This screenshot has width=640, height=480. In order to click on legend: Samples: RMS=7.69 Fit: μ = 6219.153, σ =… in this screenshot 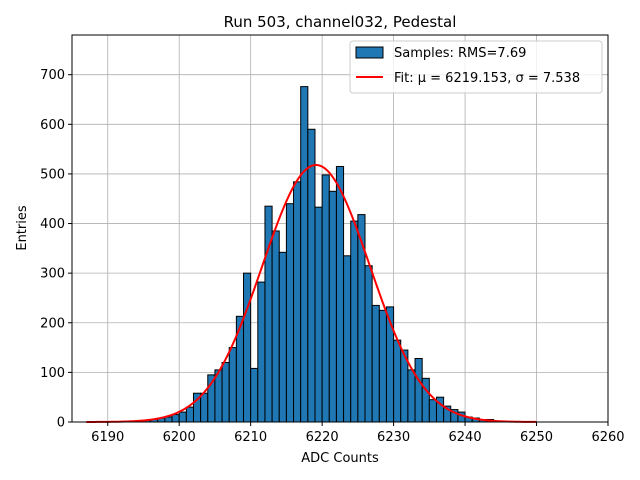, I will do `click(476, 67)`.